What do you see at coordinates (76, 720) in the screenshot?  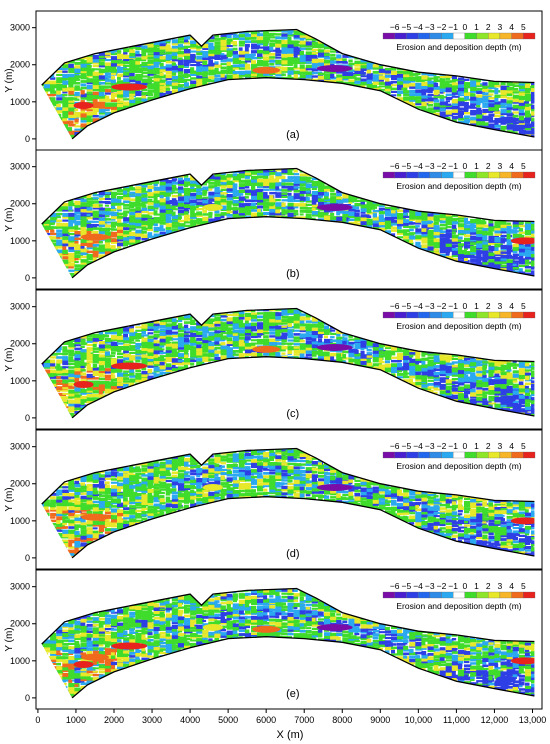 I see `x-tick-label: 1000` at bounding box center [76, 720].